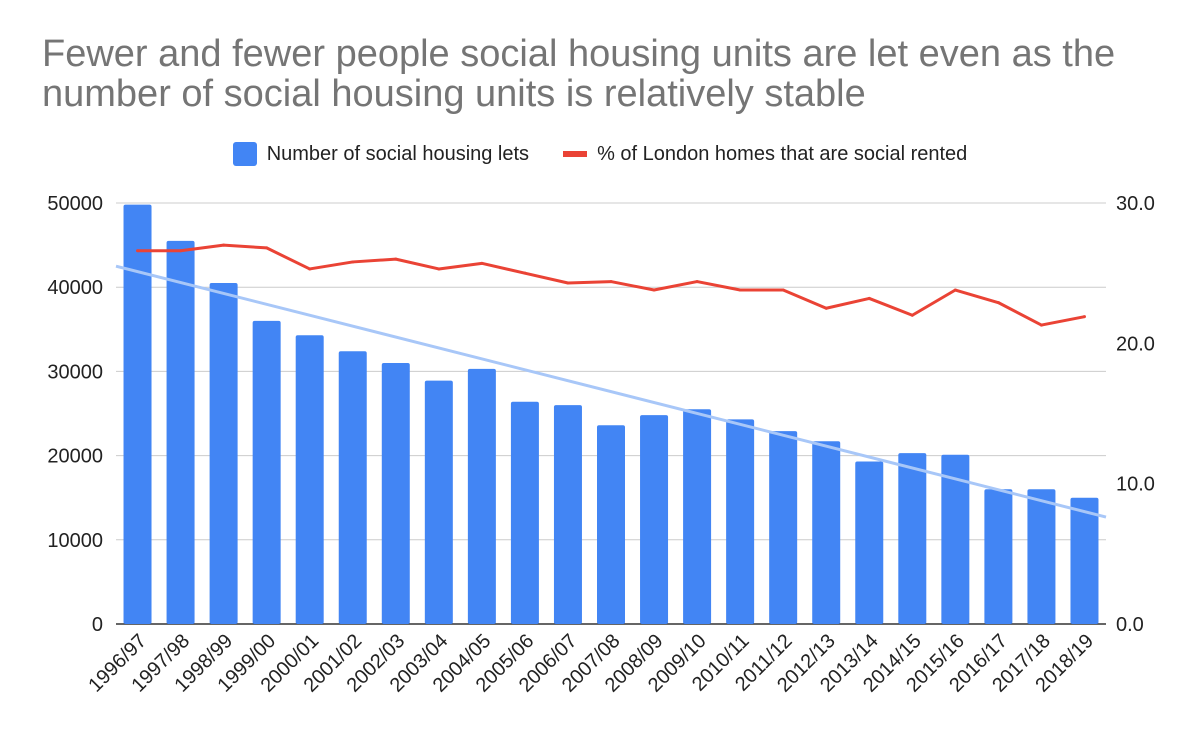  Describe the element at coordinates (398, 153) in the screenshot. I see `legend-label-lets: Number of social housing lets` at that location.